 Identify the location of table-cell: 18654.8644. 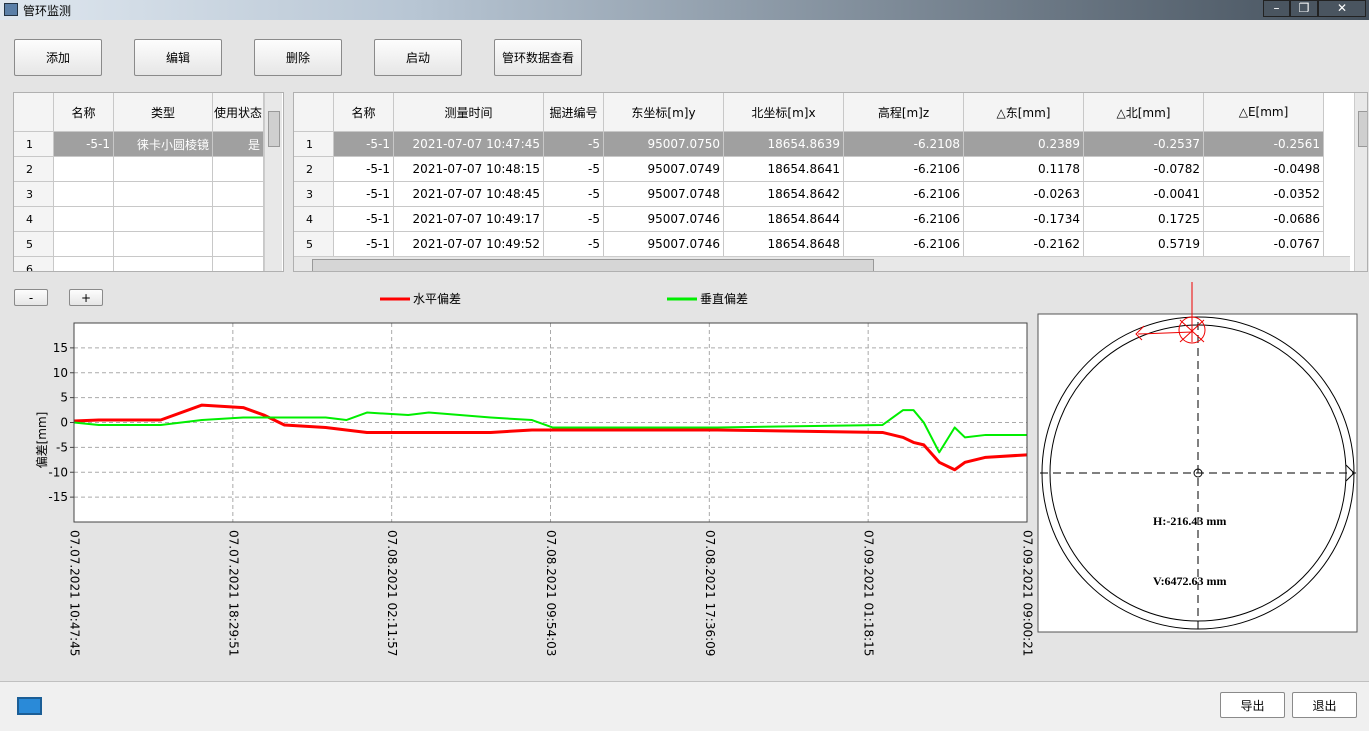
(784, 219).